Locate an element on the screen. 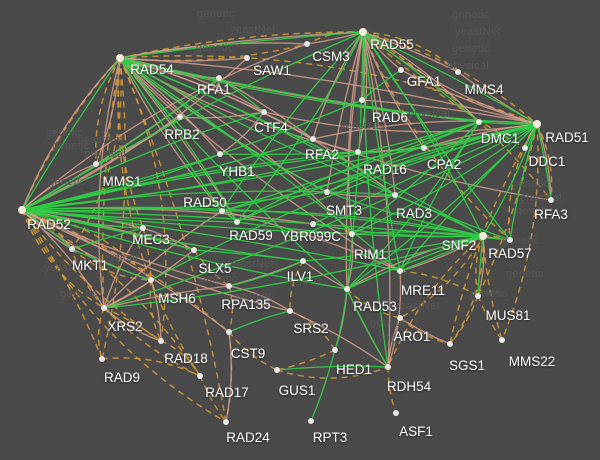  graph-node-cpa2 is located at coordinates (424, 148).